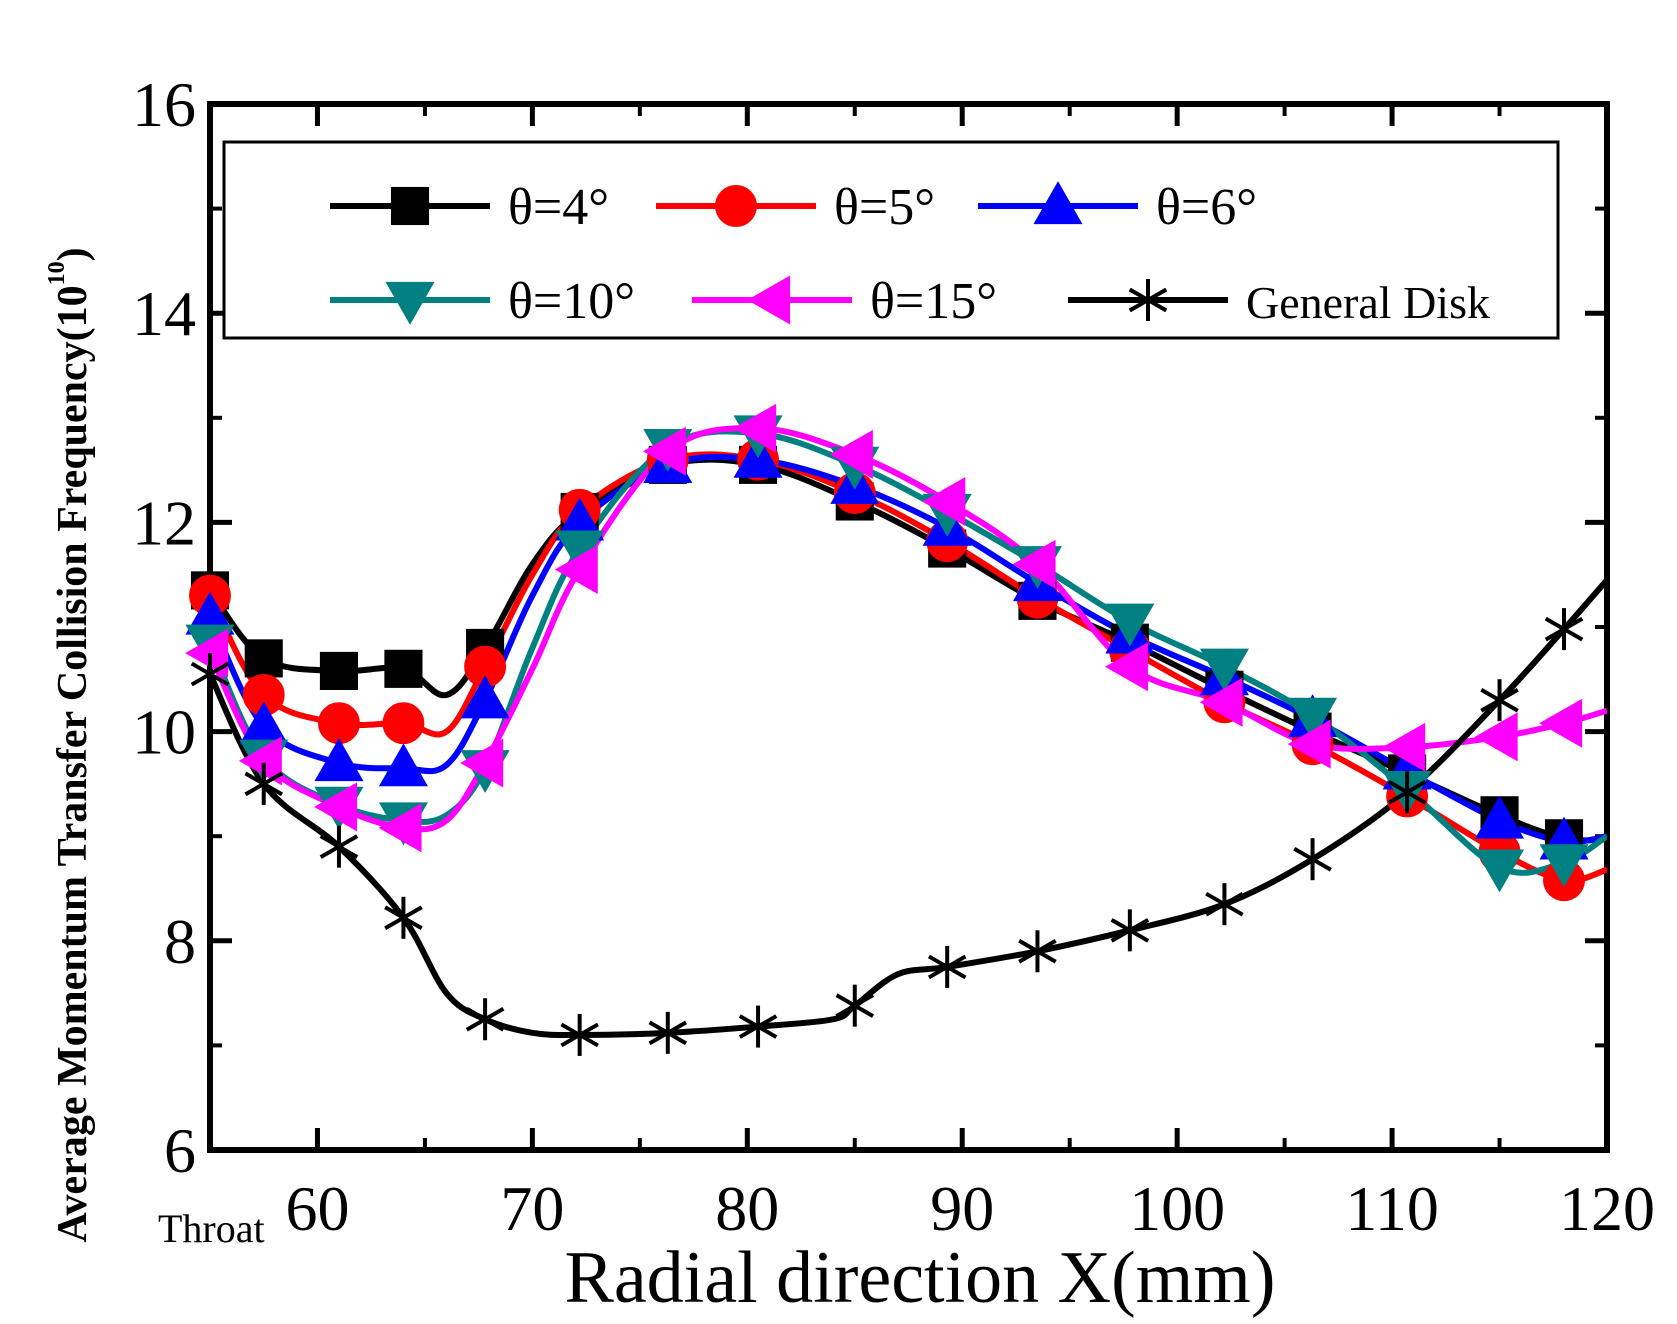  Describe the element at coordinates (164, 313) in the screenshot. I see `y-tick-label-14: 14` at that location.